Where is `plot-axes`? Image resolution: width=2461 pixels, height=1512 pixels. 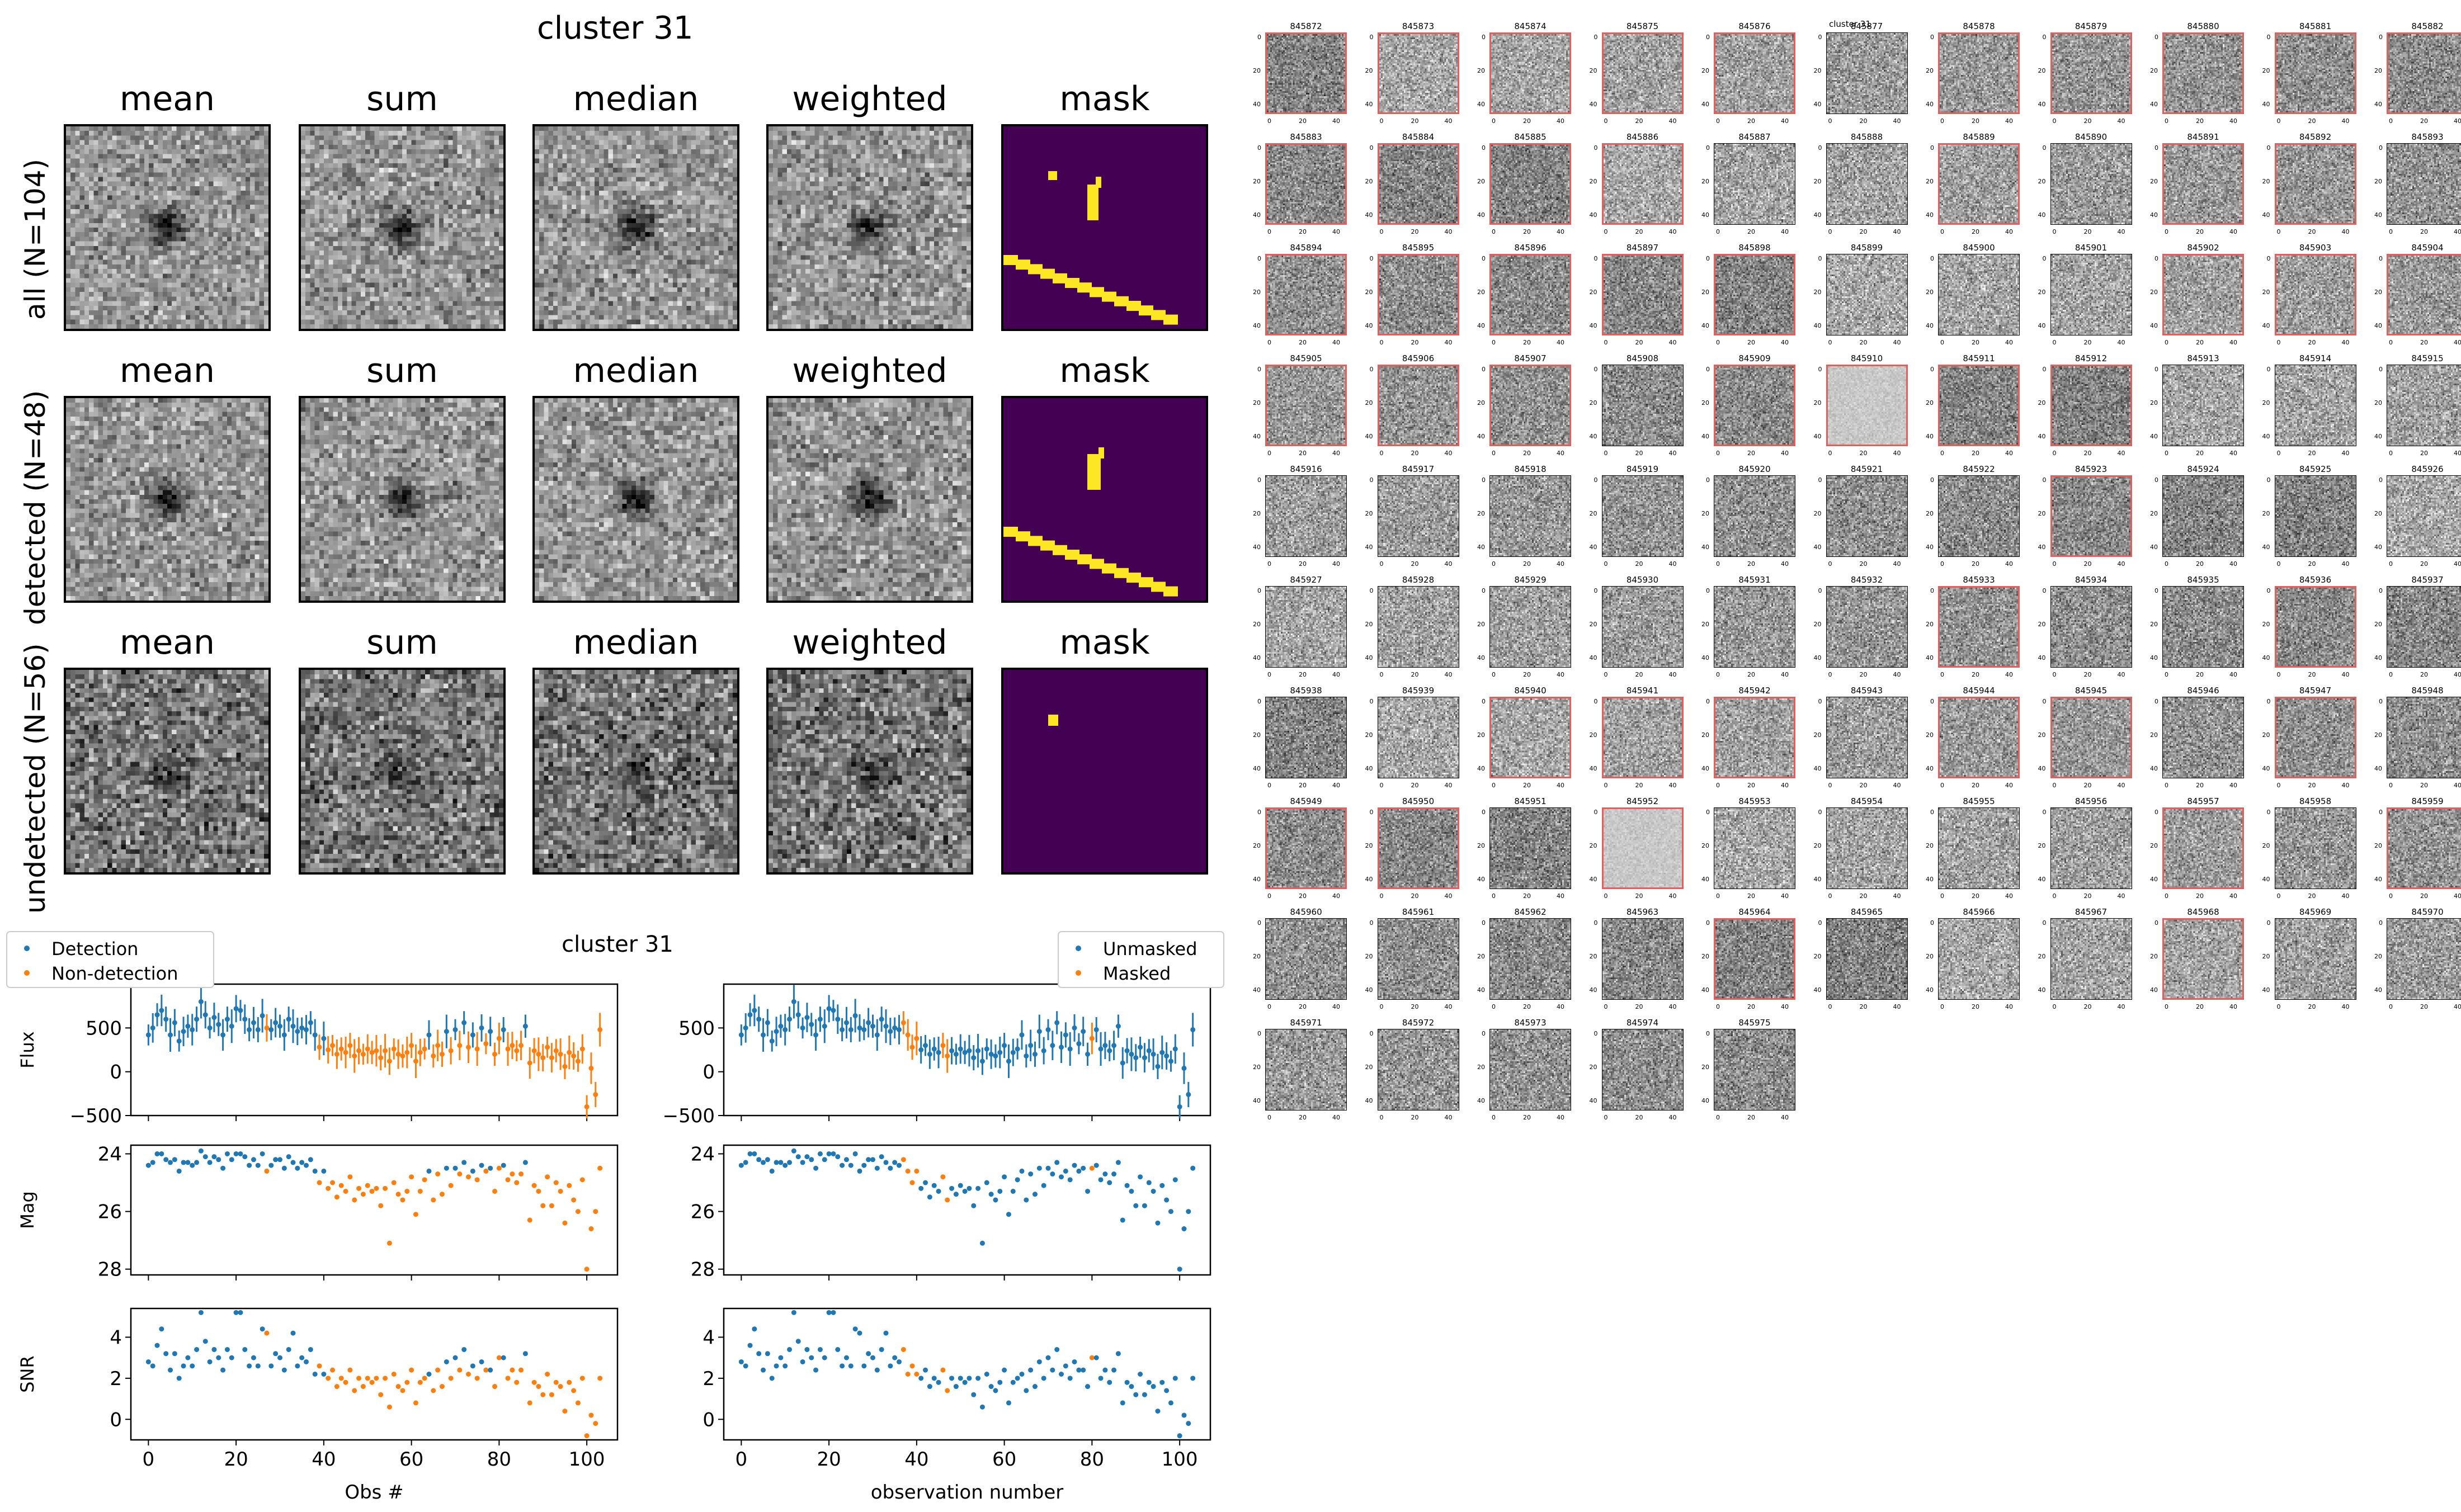 plot-axes is located at coordinates (967, 1374).